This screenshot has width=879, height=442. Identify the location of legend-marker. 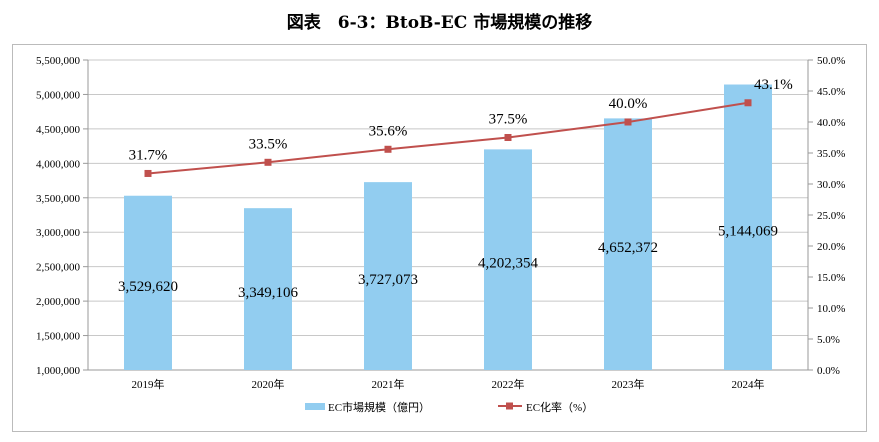
(509, 406).